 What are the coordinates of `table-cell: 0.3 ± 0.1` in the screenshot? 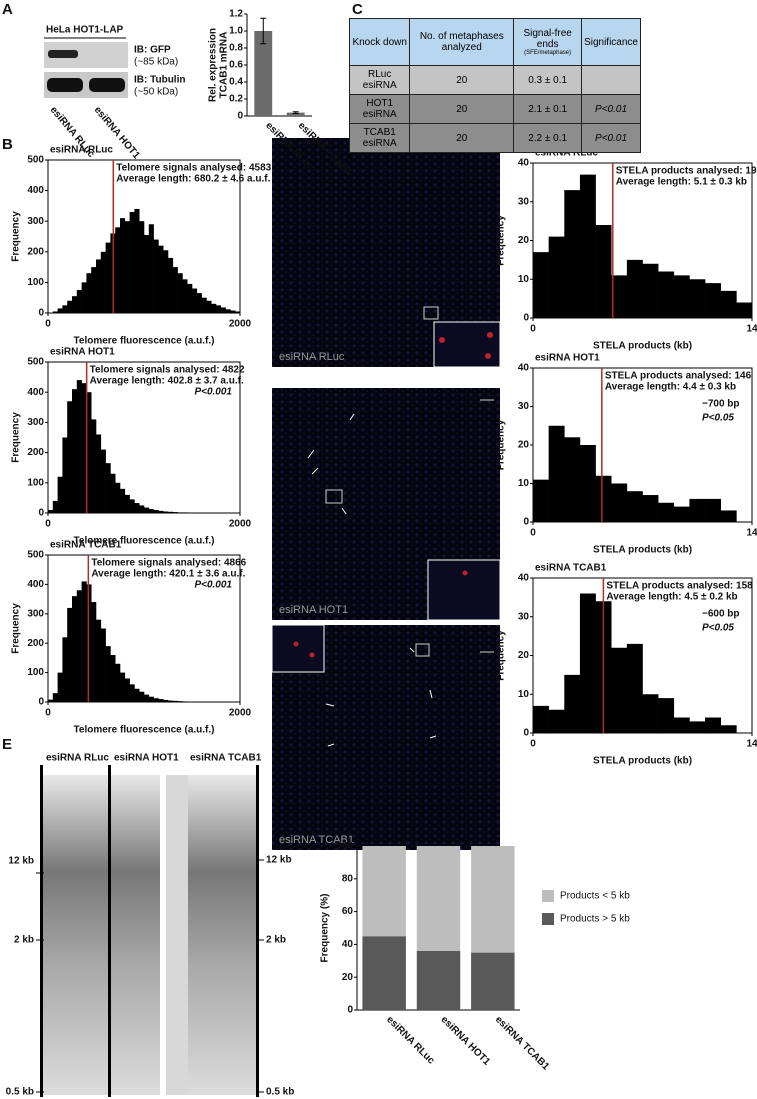 It's located at (548, 80).